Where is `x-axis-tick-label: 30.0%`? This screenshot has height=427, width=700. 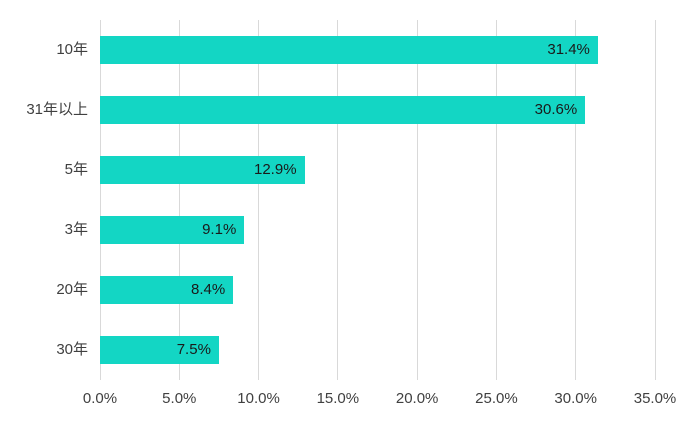 x-axis-tick-label: 30.0% is located at coordinates (575, 398).